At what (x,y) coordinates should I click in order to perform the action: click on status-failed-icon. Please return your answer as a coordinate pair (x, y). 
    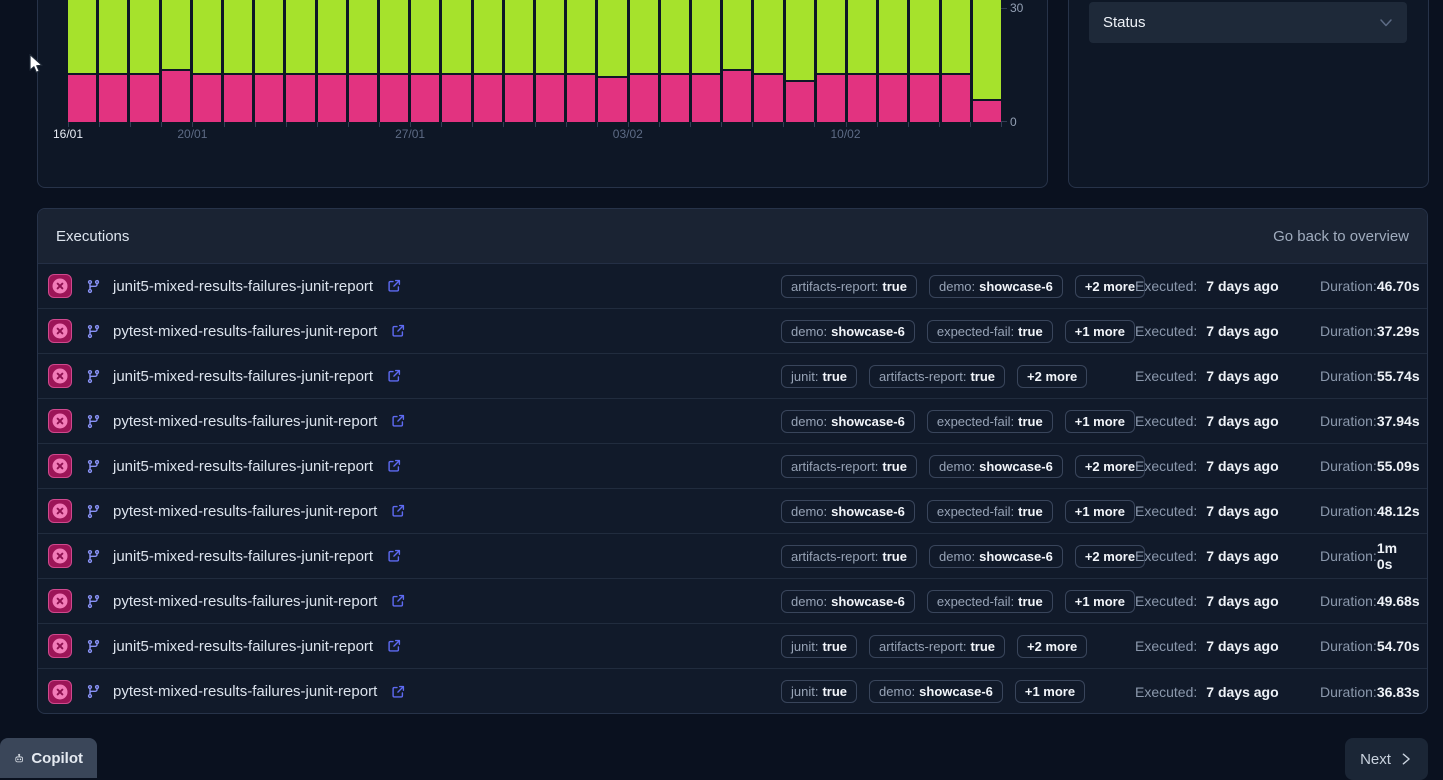
    Looking at the image, I should click on (60, 466).